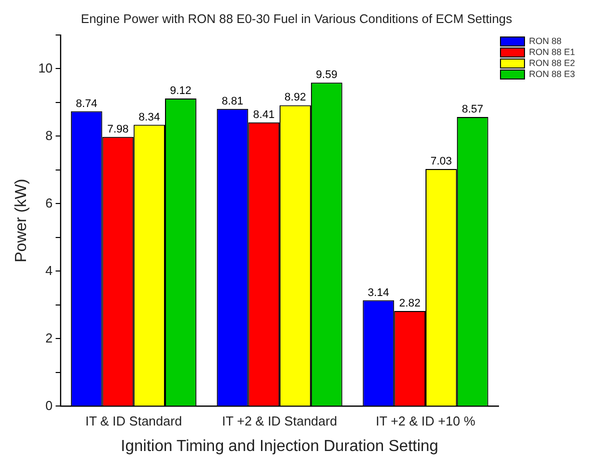 The height and width of the screenshot is (468, 593). I want to click on legend-label: RON 88, so click(545, 41).